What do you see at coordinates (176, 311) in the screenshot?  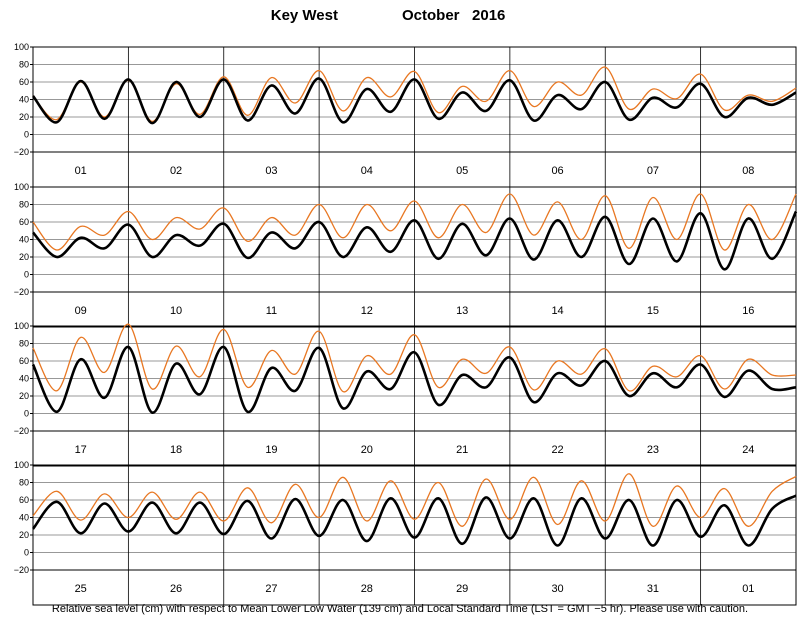 I see `day-label: 10` at bounding box center [176, 311].